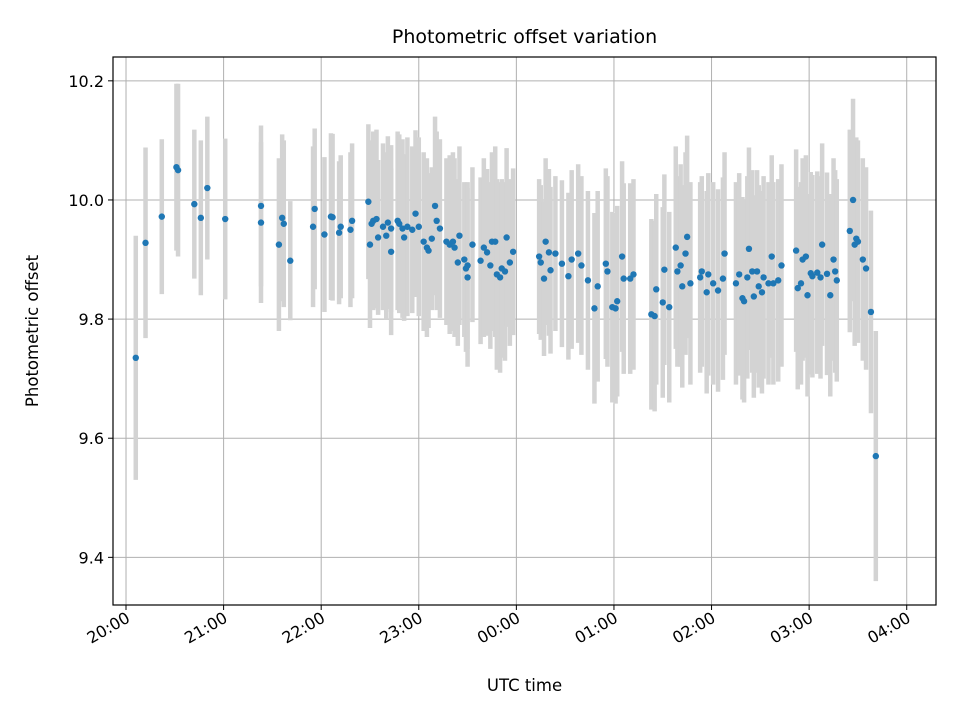  What do you see at coordinates (400, 628) in the screenshot?
I see `x-tick-label: 23:00` at bounding box center [400, 628].